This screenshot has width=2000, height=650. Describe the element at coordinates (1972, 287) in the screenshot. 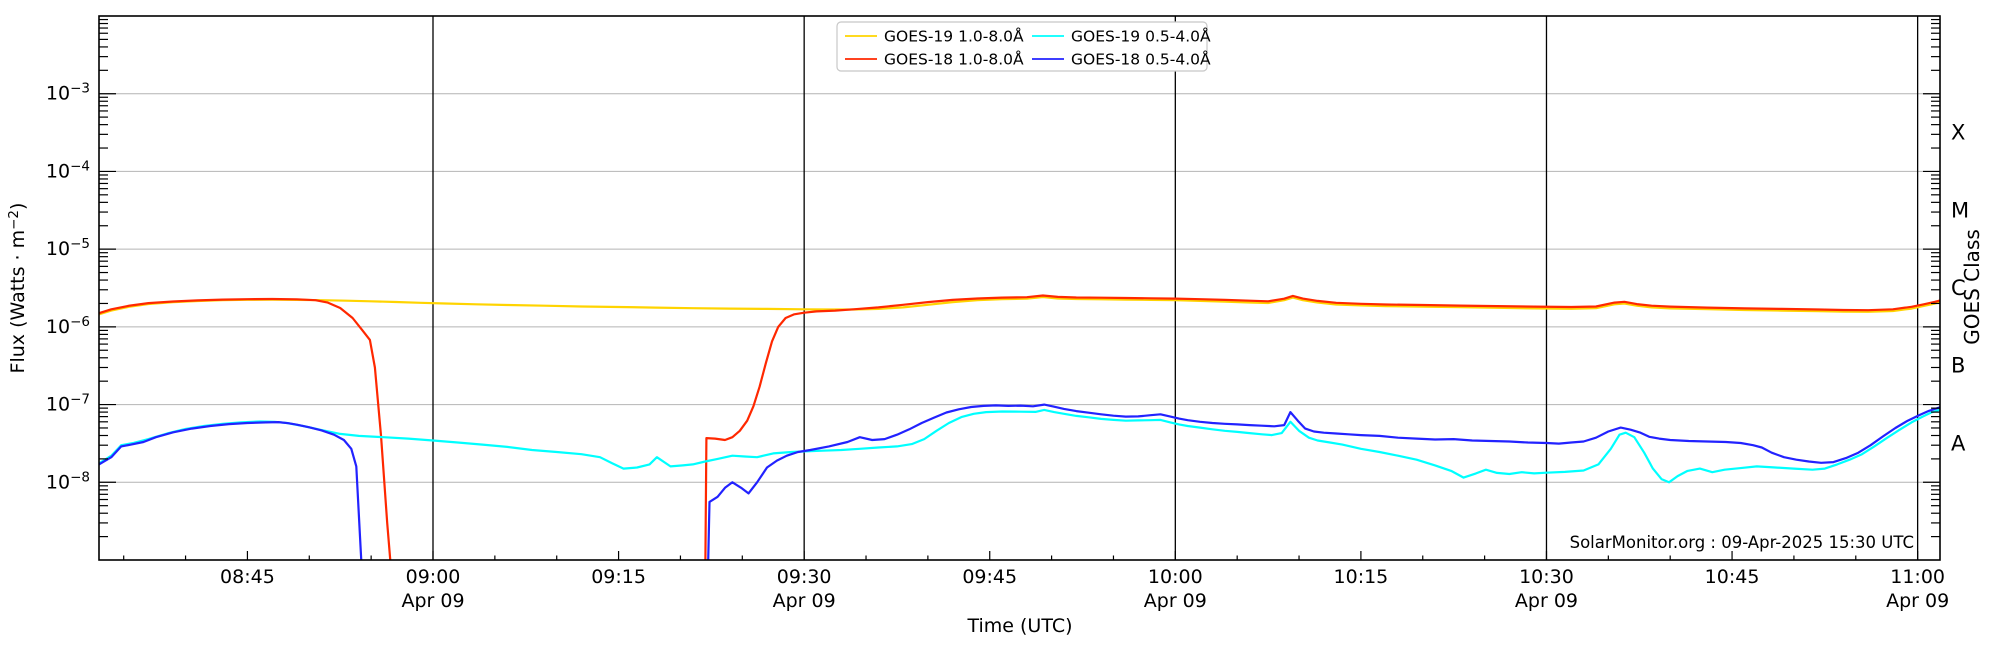

I see `right-axis-title: GOES Class` at that location.